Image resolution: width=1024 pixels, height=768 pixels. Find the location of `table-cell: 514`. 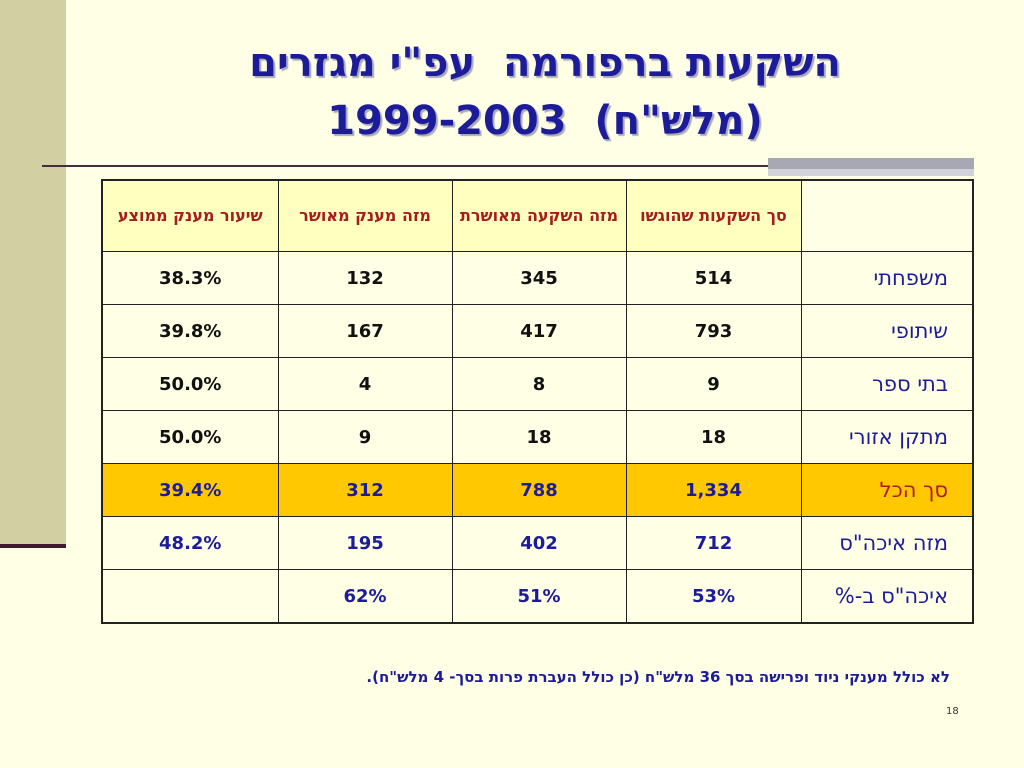

table-cell: 514 is located at coordinates (713, 278).